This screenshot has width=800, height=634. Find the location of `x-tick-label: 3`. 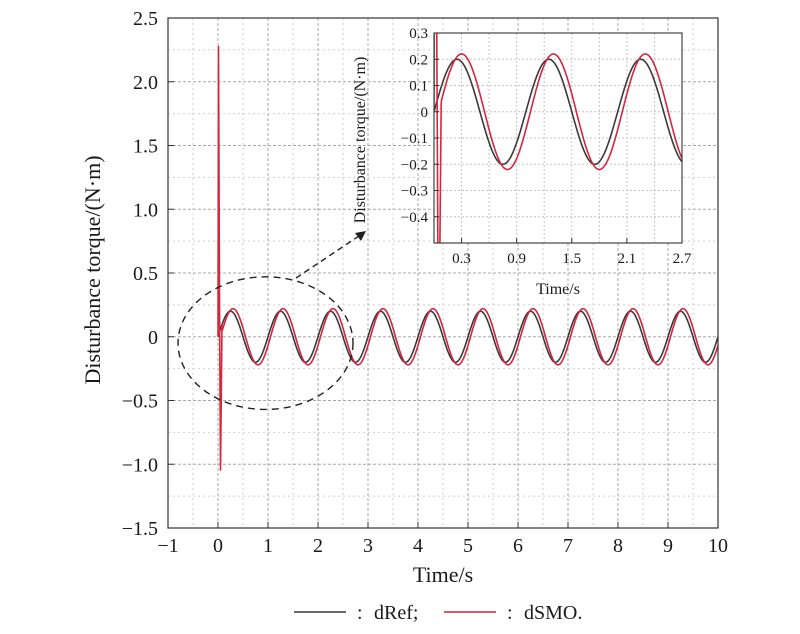

x-tick-label: 3 is located at coordinates (368, 546).